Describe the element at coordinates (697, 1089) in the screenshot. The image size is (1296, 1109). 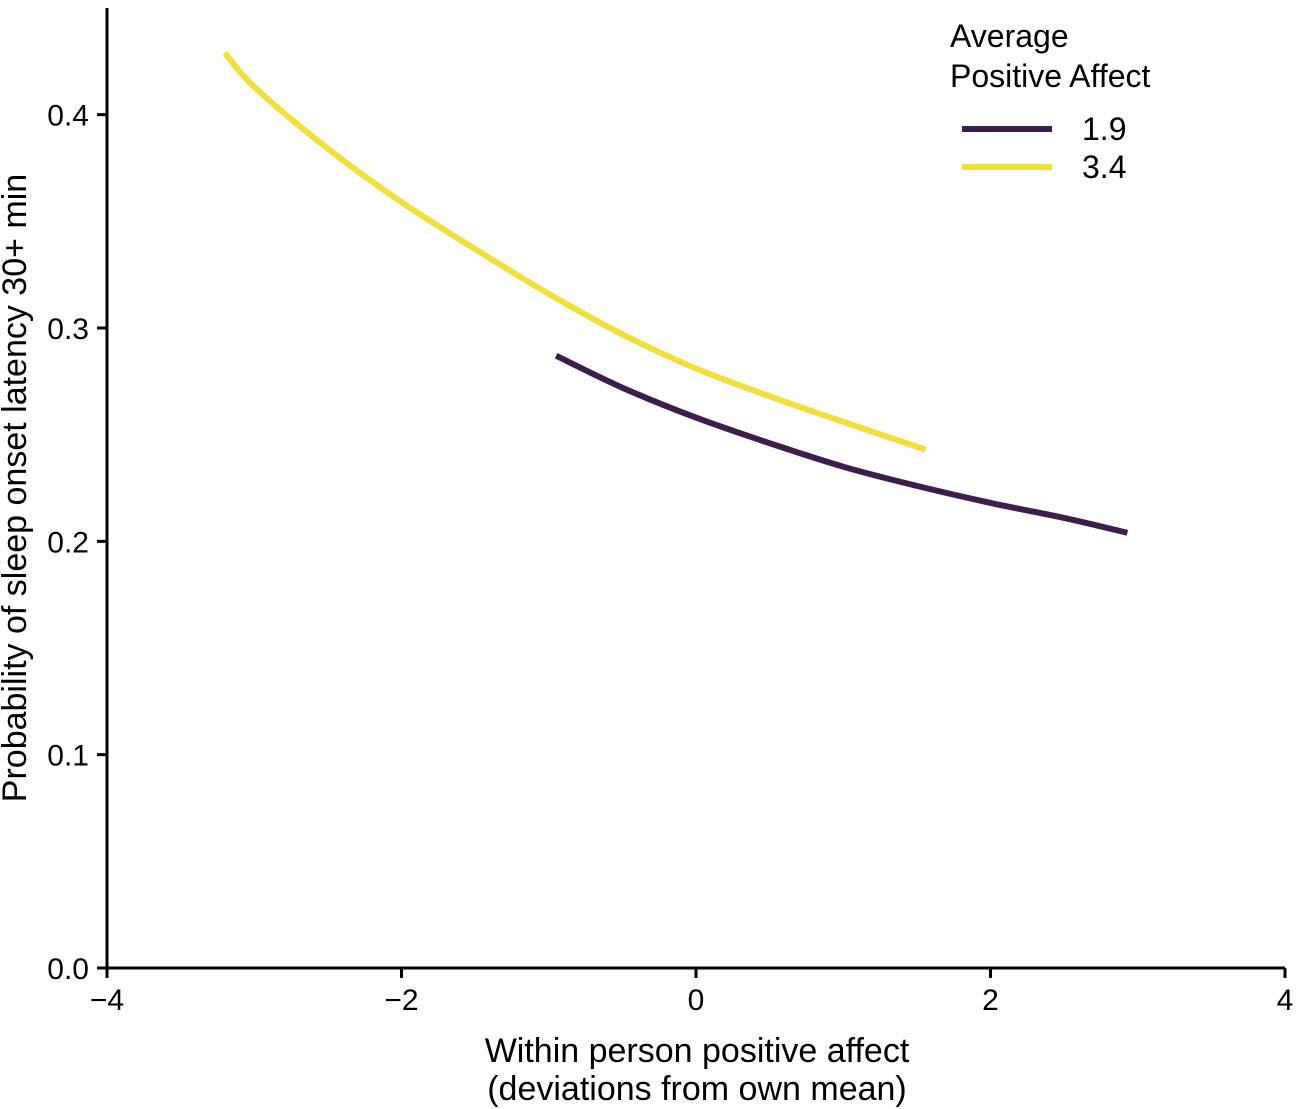
I see `x-axis-subtitle: (deviations from own mean)` at that location.